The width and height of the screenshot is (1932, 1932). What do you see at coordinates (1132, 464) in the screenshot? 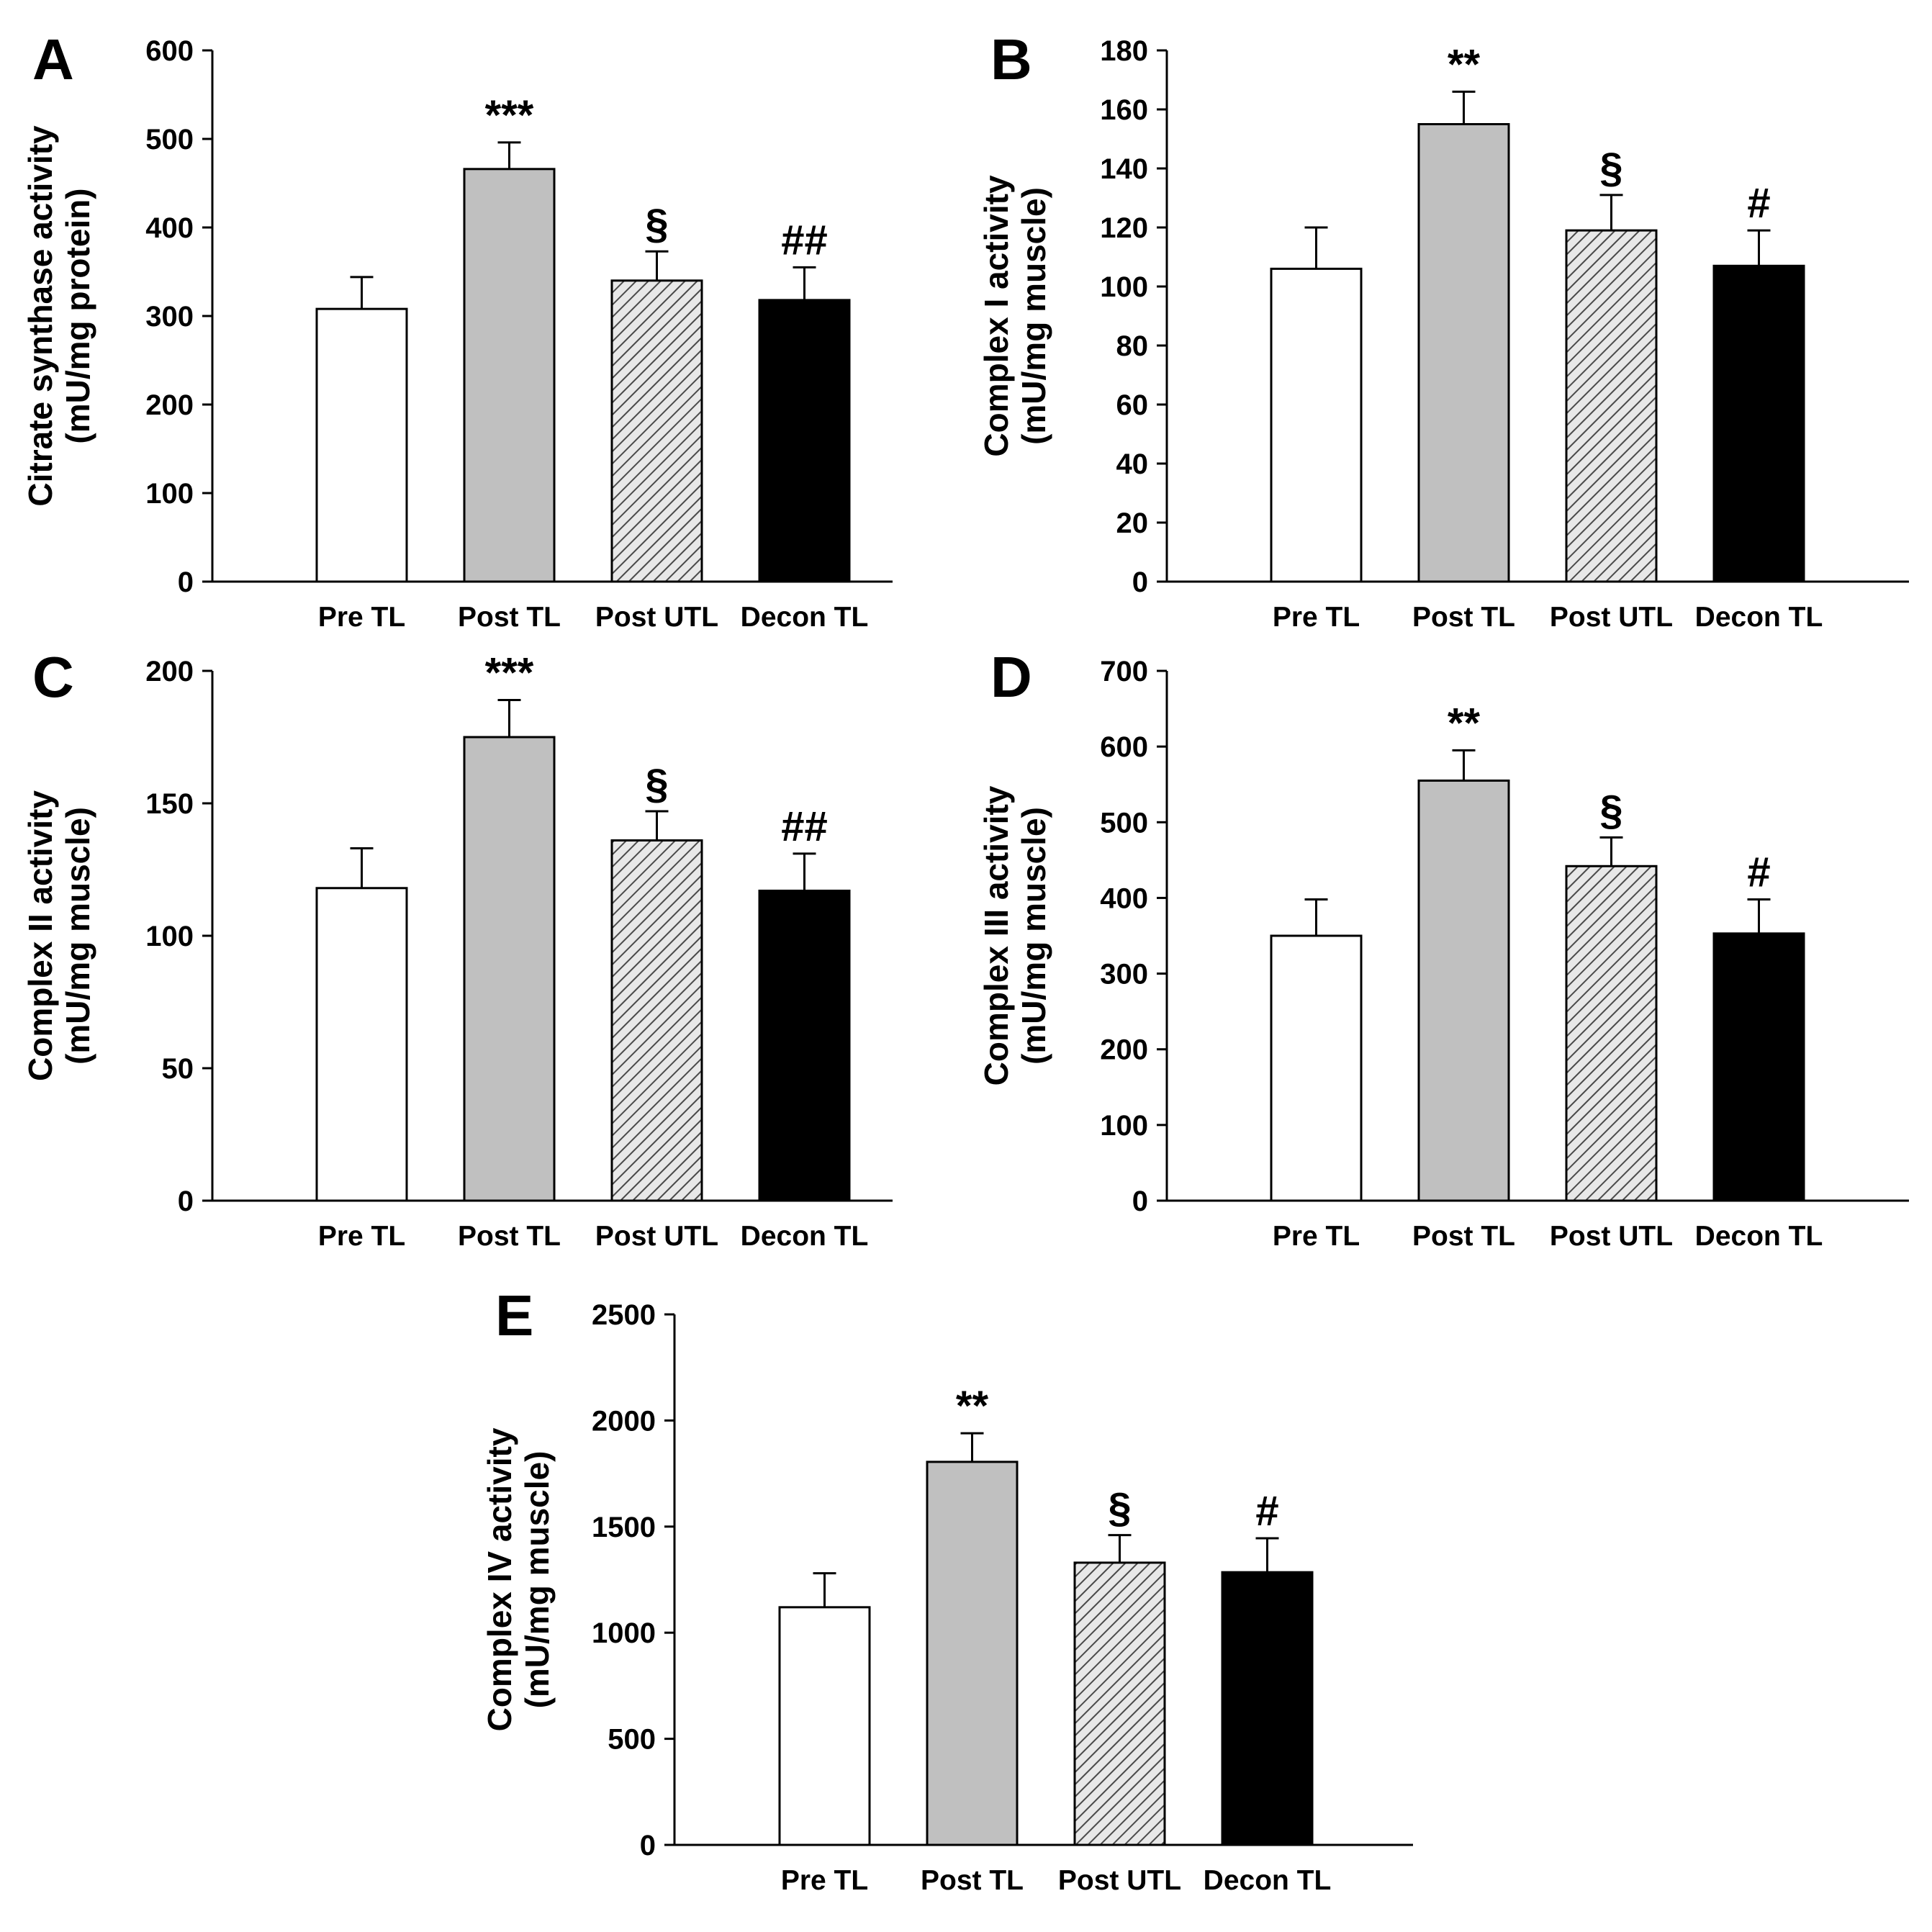
I see `y-tick-label: 40` at bounding box center [1132, 464].